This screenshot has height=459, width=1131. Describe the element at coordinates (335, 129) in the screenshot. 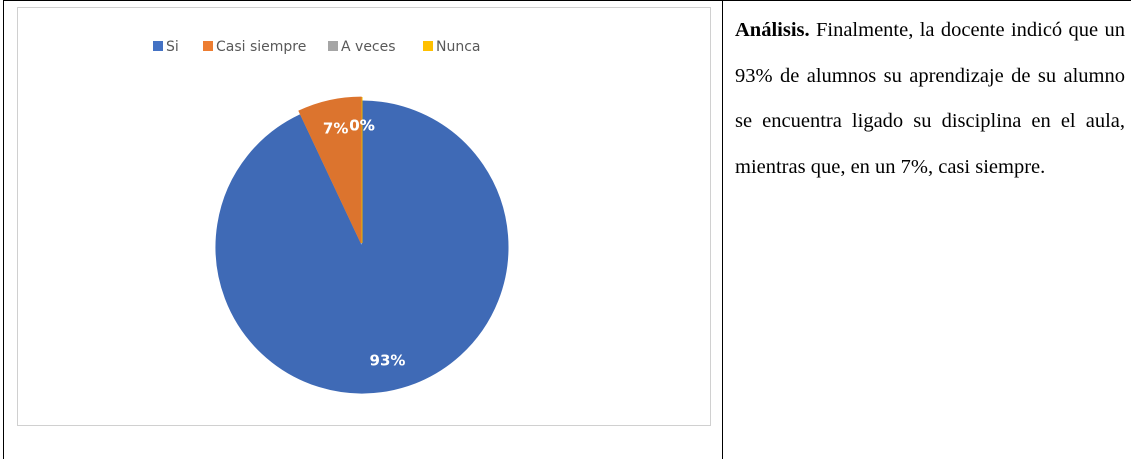

I see `data-label: 7%` at that location.